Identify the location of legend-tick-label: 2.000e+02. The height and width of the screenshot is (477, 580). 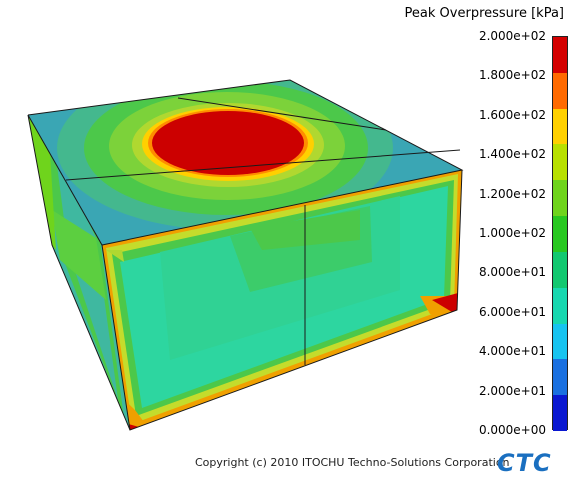
(512, 36).